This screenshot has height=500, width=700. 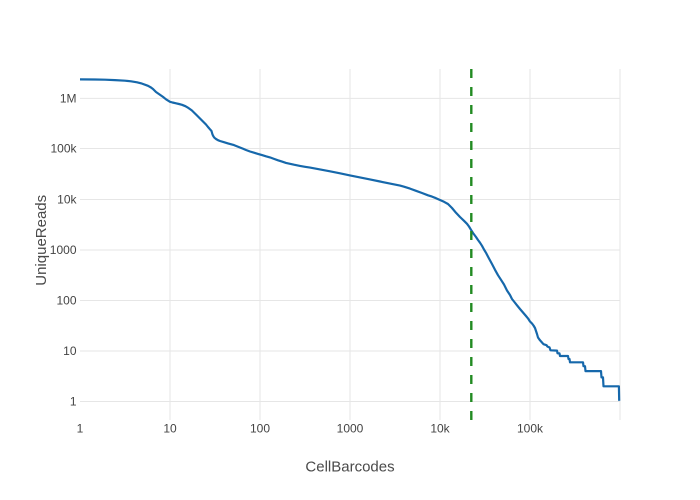 I want to click on svg-text: 1M, so click(x=68, y=98).